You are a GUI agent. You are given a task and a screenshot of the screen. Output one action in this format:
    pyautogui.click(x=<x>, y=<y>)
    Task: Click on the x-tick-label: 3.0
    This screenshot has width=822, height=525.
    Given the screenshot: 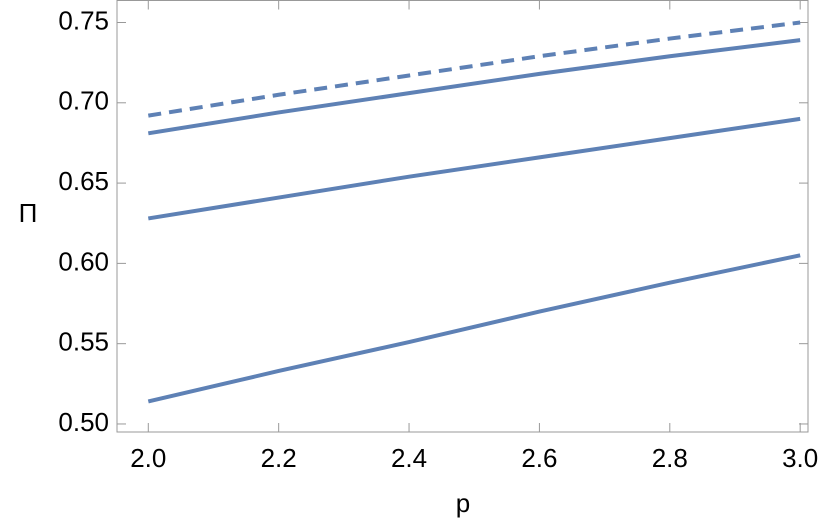 What is the action you would take?
    pyautogui.click(x=800, y=458)
    